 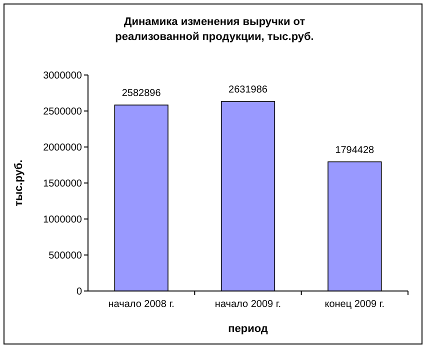 What do you see at coordinates (62, 112) in the screenshot?
I see `y-tick-label: 2500000` at bounding box center [62, 112].